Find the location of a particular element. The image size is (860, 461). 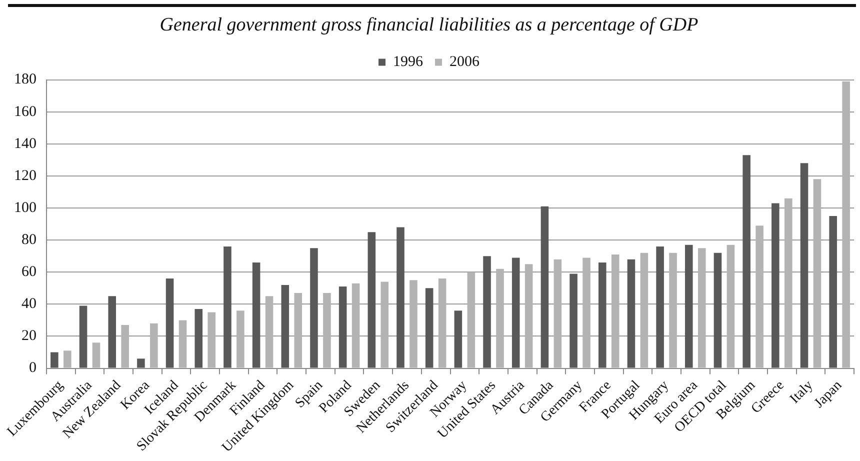

legend-label: 2006 is located at coordinates (465, 62).